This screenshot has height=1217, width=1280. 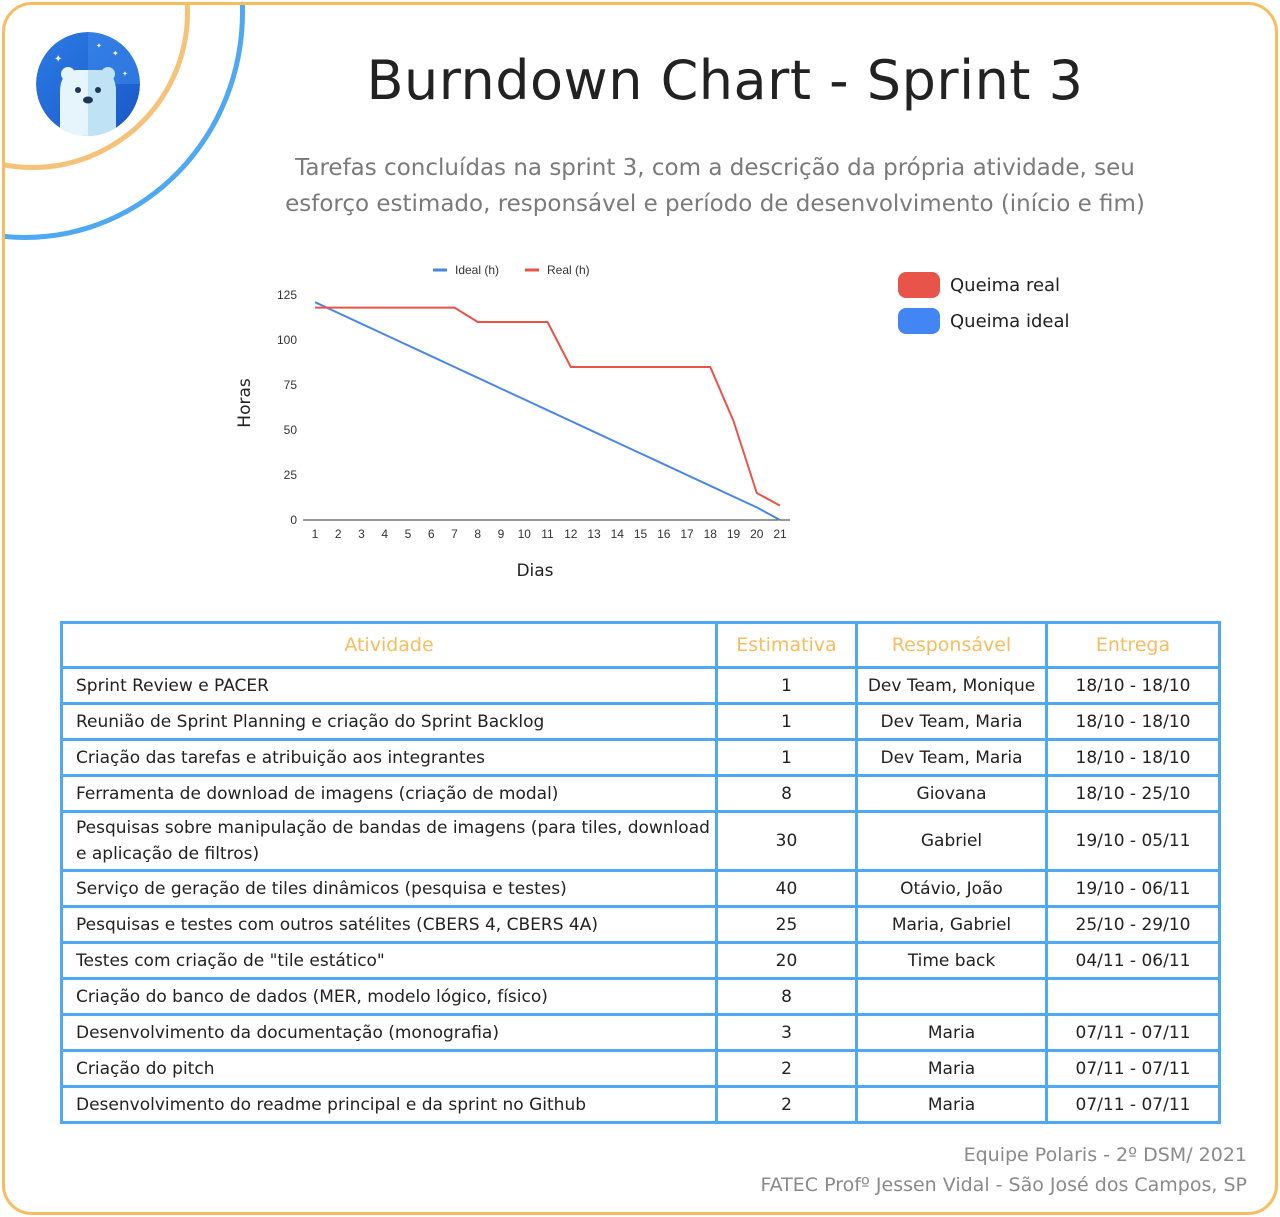 I want to click on series-line-ideal, so click(x=547, y=411).